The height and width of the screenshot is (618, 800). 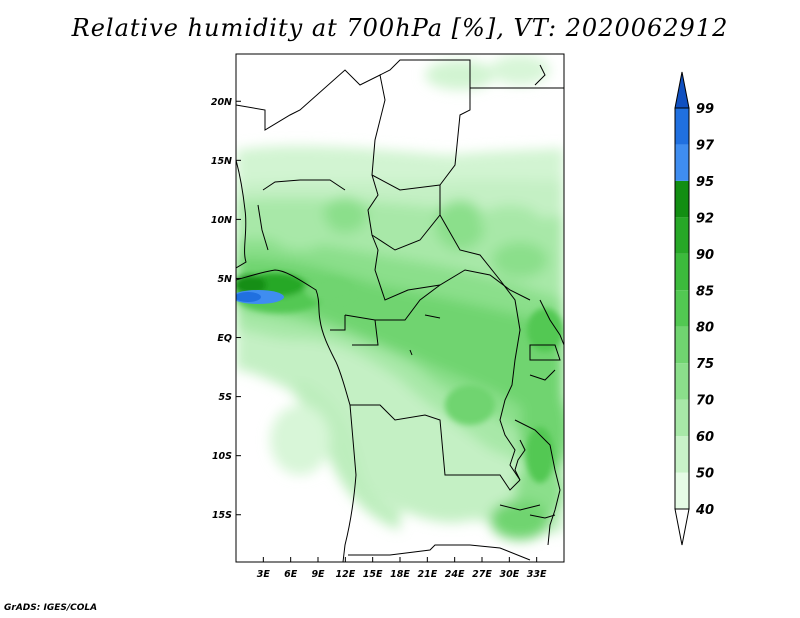 What do you see at coordinates (221, 220) in the screenshot?
I see `lat-tick-label: 10N` at bounding box center [221, 220].